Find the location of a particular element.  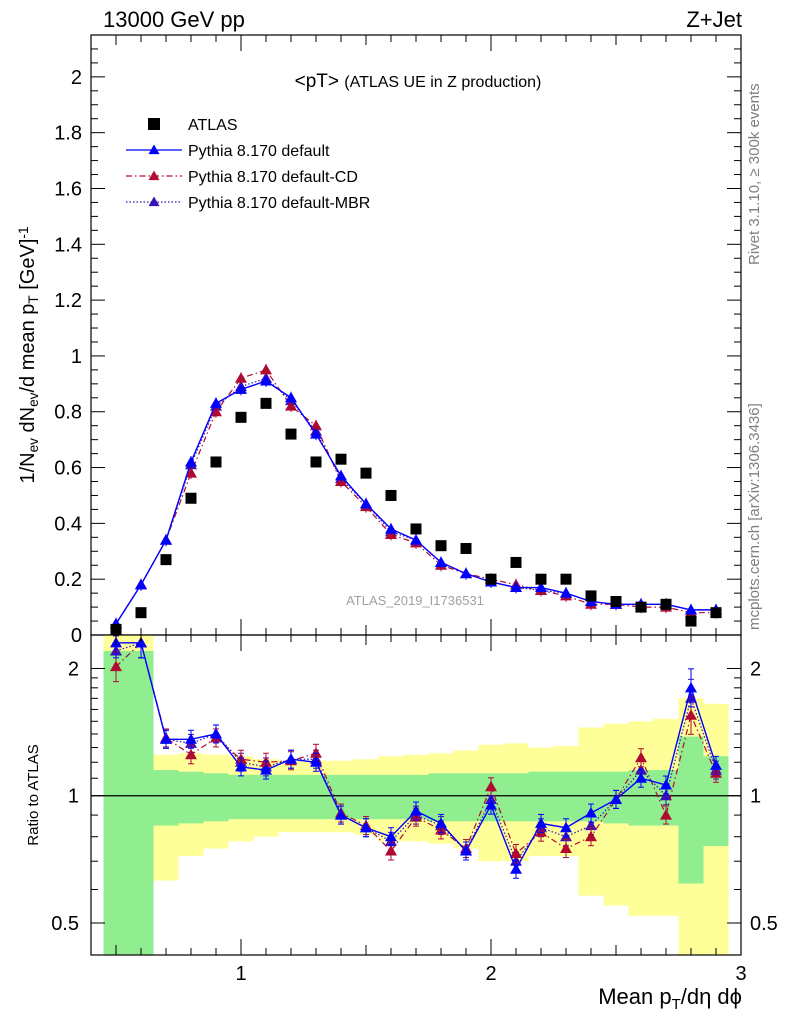

y-tick-label: 1 is located at coordinates (76, 357).